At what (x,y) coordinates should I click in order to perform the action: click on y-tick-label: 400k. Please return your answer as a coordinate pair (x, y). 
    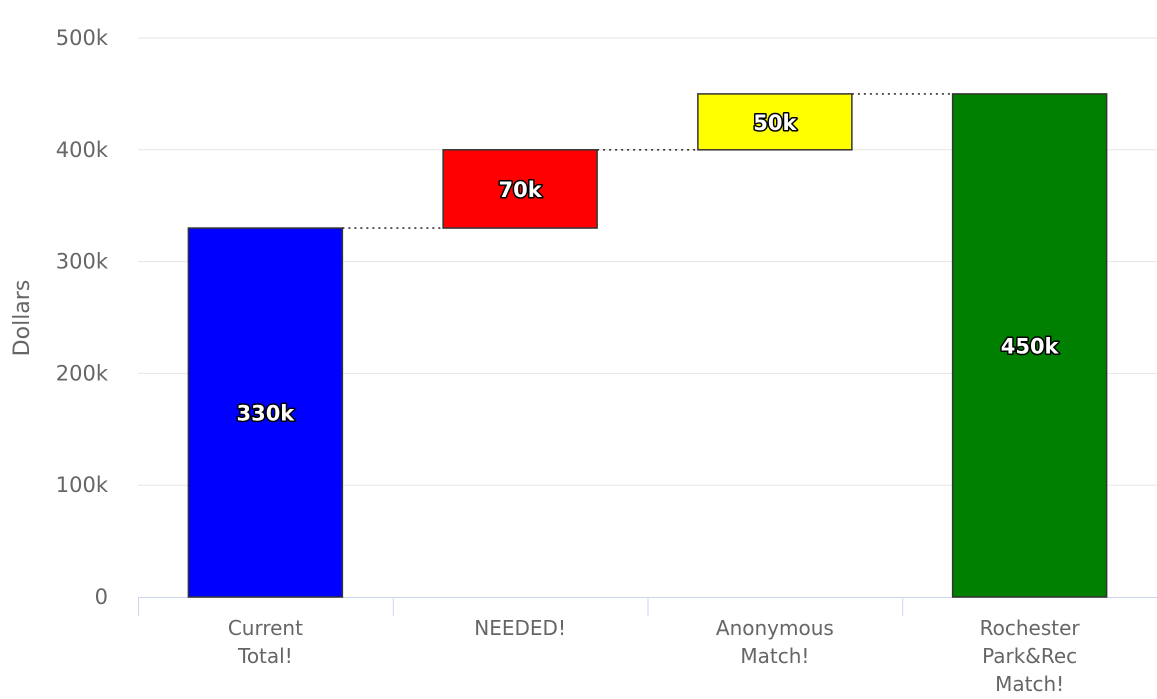
    Looking at the image, I should click on (82, 150).